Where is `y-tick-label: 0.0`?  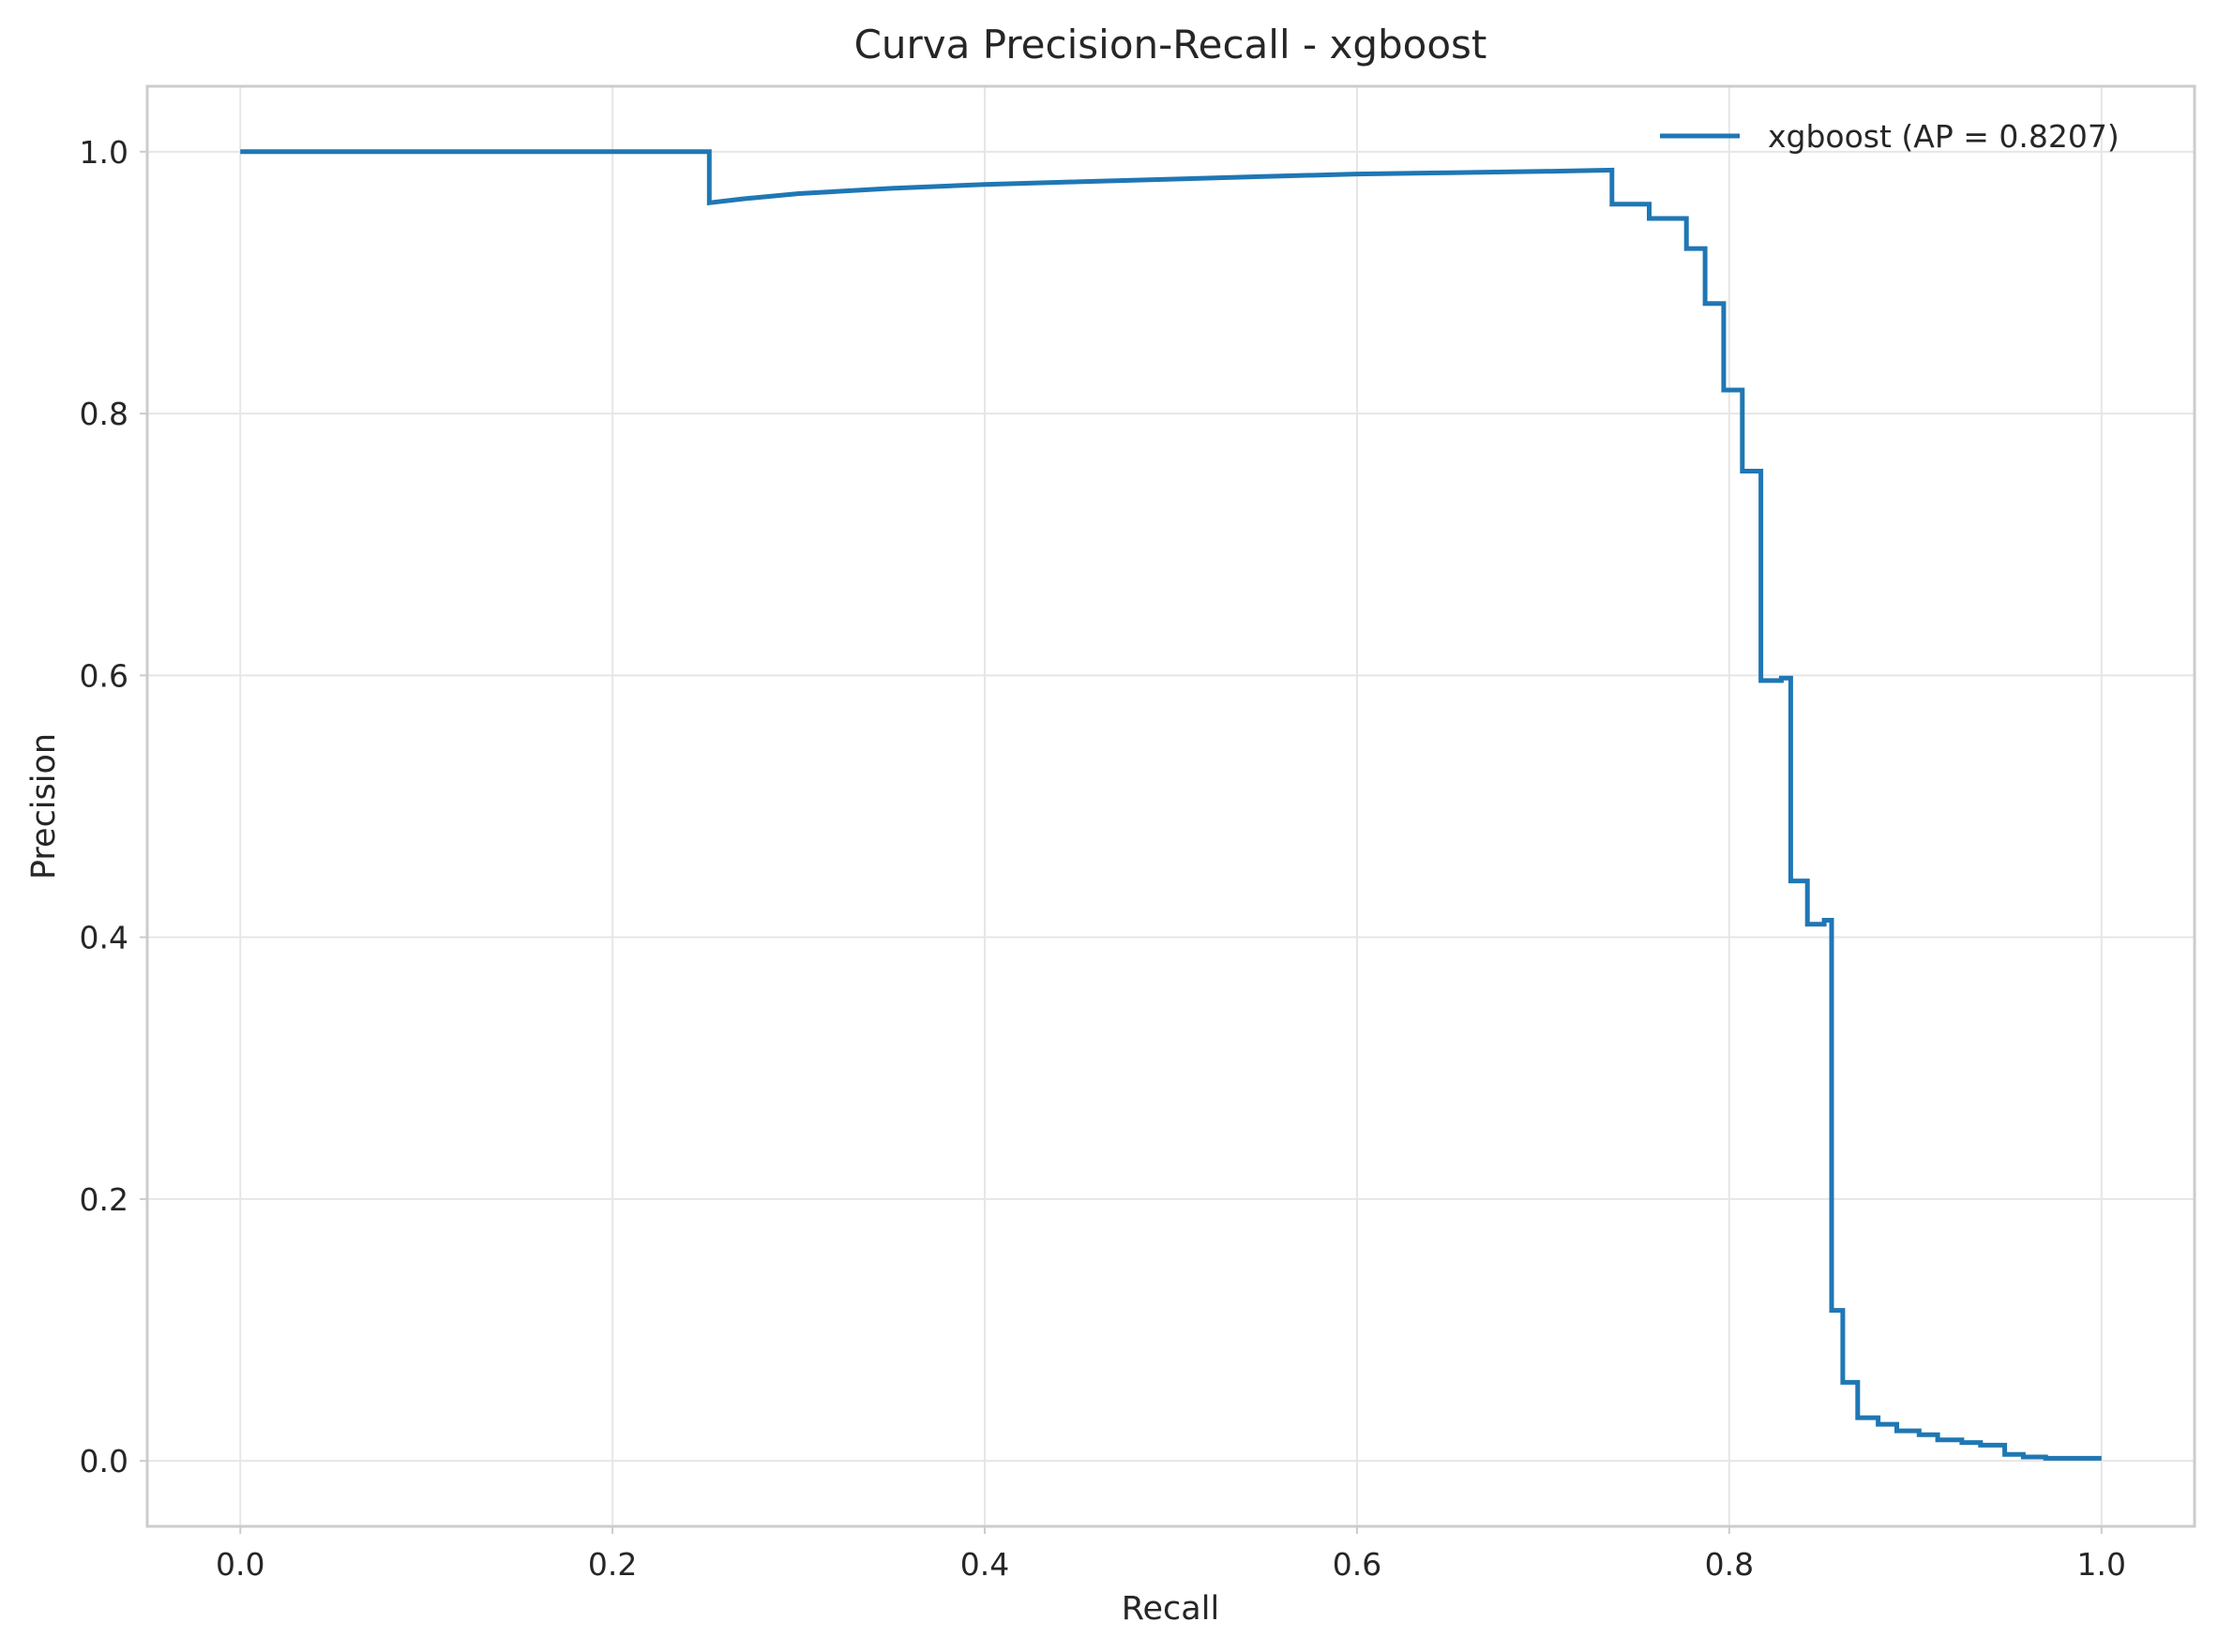 y-tick-label: 0.0 is located at coordinates (104, 1461).